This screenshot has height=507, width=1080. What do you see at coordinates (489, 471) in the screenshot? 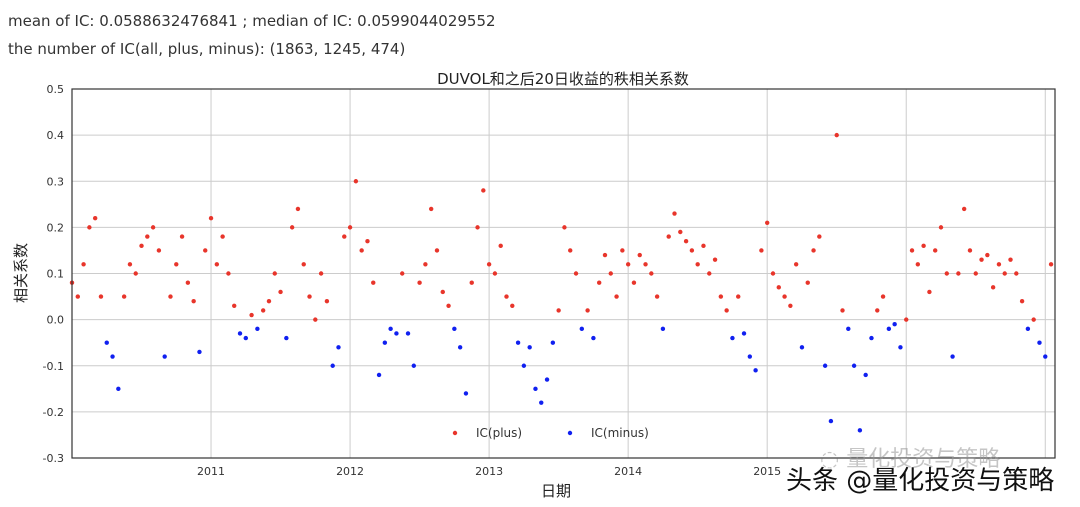
I see `x-tick-label: 2013` at bounding box center [489, 471].